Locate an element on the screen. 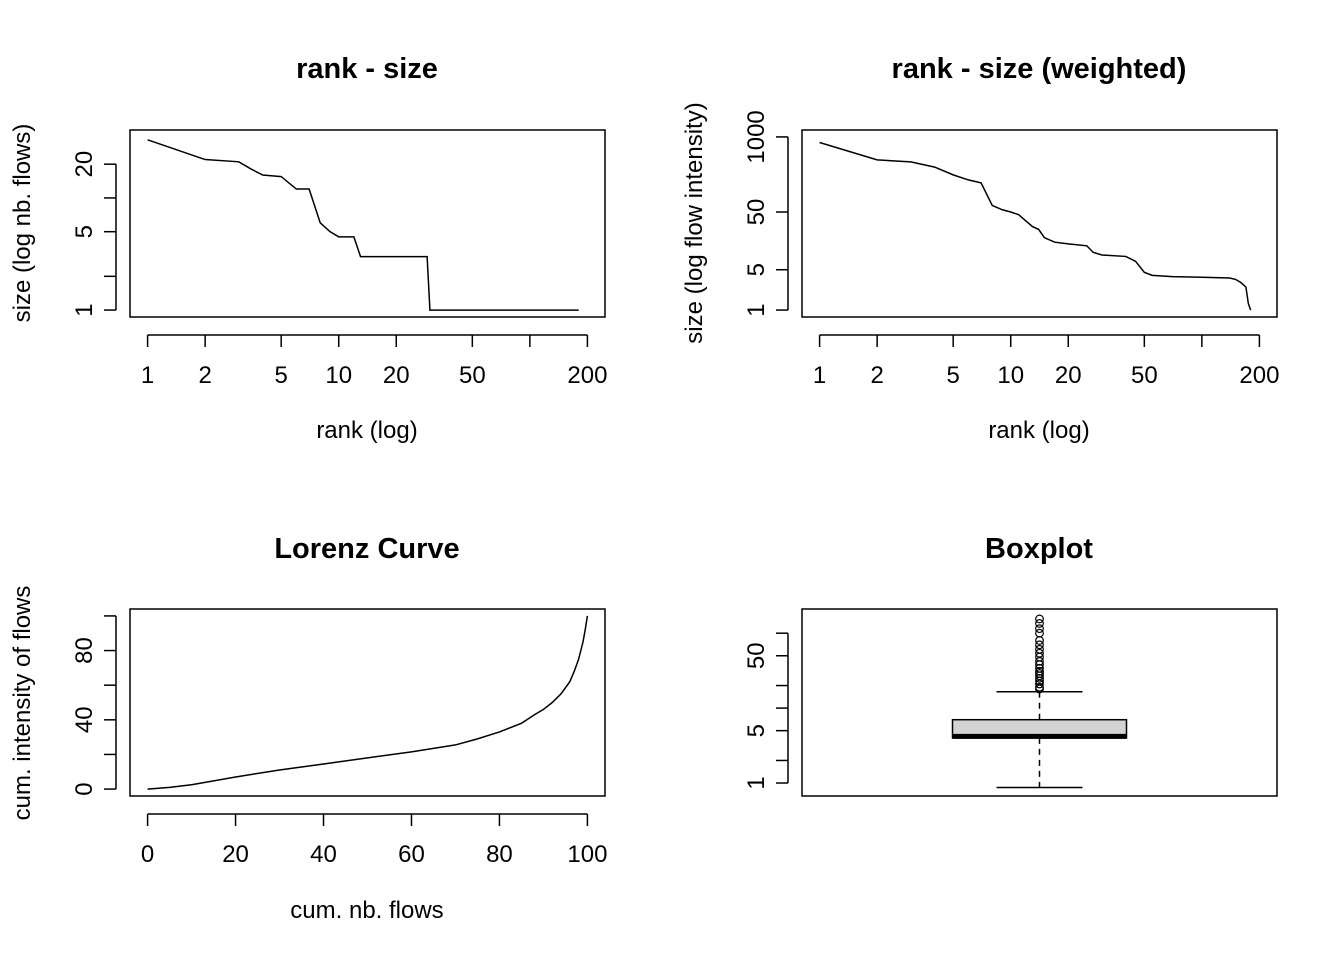  x-tick-label: 40 is located at coordinates (323, 854).